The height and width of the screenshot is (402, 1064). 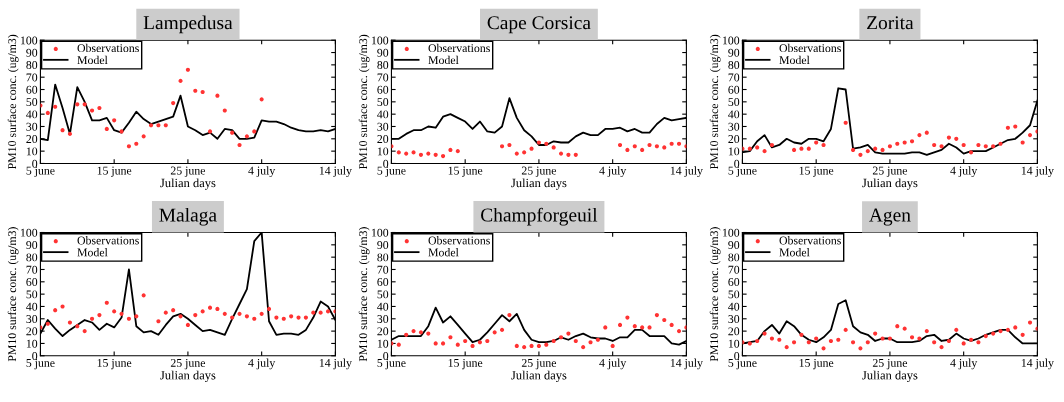 I want to click on y-tick-label: 40, so click(x=383, y=114).